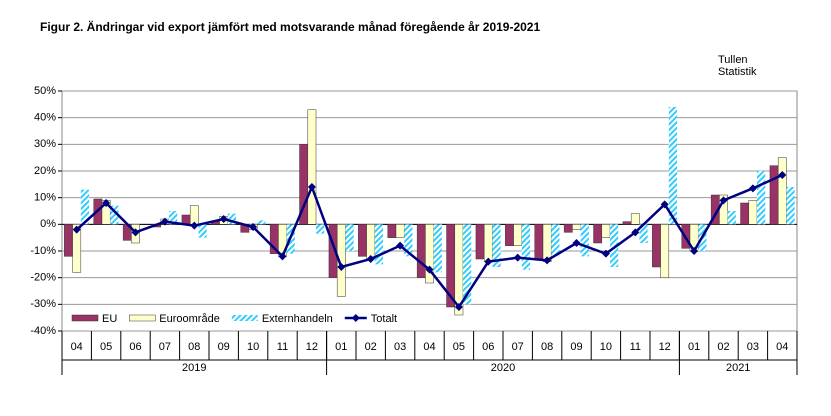  Describe the element at coordinates (45, 144) in the screenshot. I see `y-tick-label: 30%` at that location.